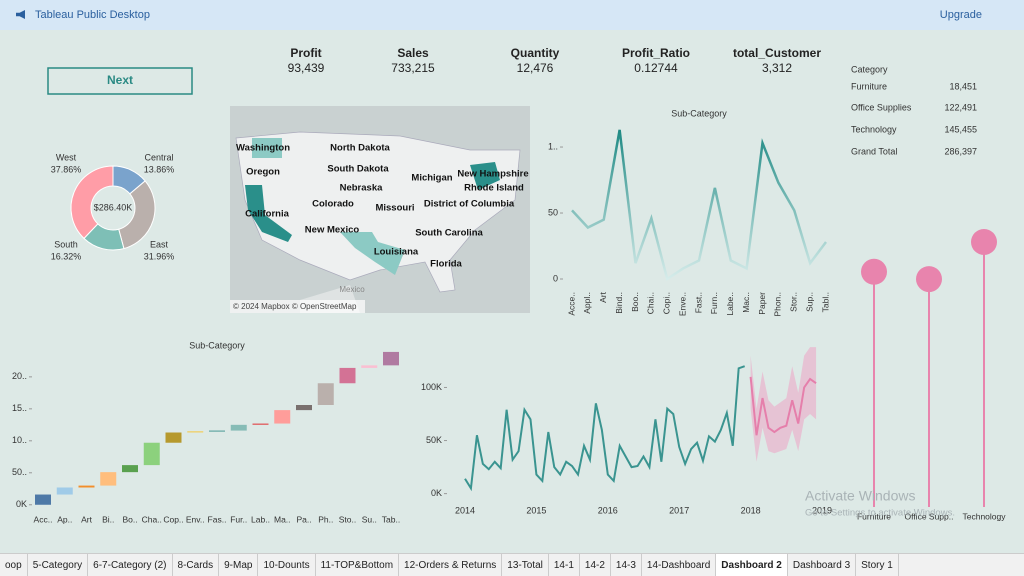 This screenshot has width=1024, height=576. What do you see at coordinates (777, 68) in the screenshot?
I see `kpi-value: 3,312` at bounding box center [777, 68].